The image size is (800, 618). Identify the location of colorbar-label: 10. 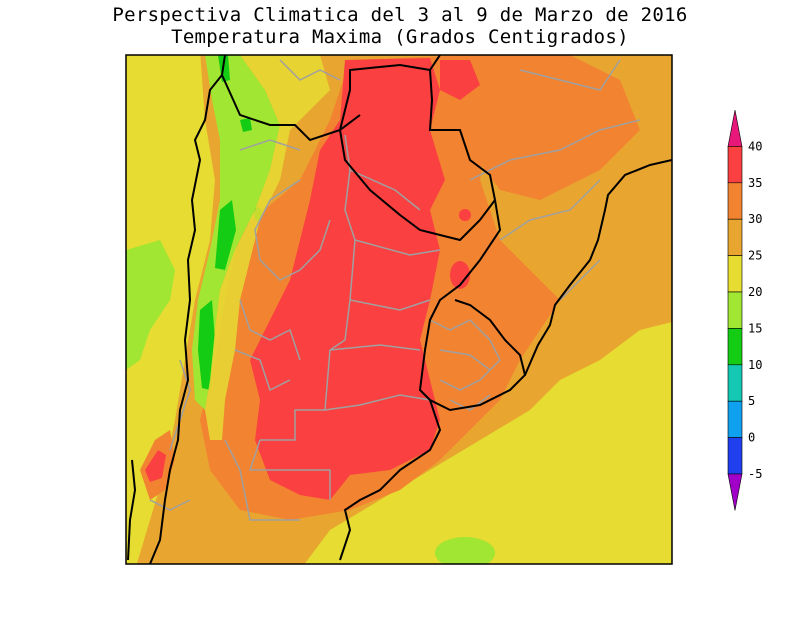
(755, 365).